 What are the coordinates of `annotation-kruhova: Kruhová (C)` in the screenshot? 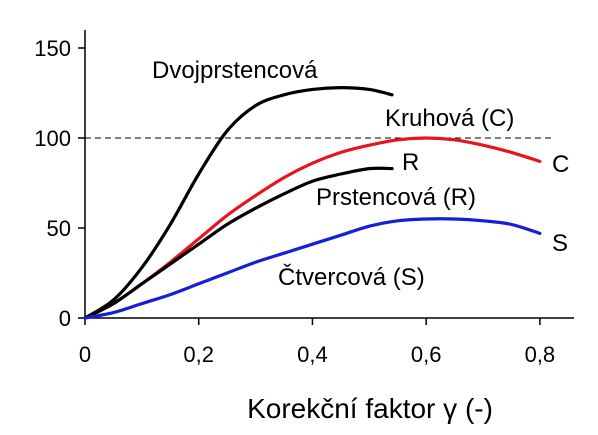 It's located at (449, 118).